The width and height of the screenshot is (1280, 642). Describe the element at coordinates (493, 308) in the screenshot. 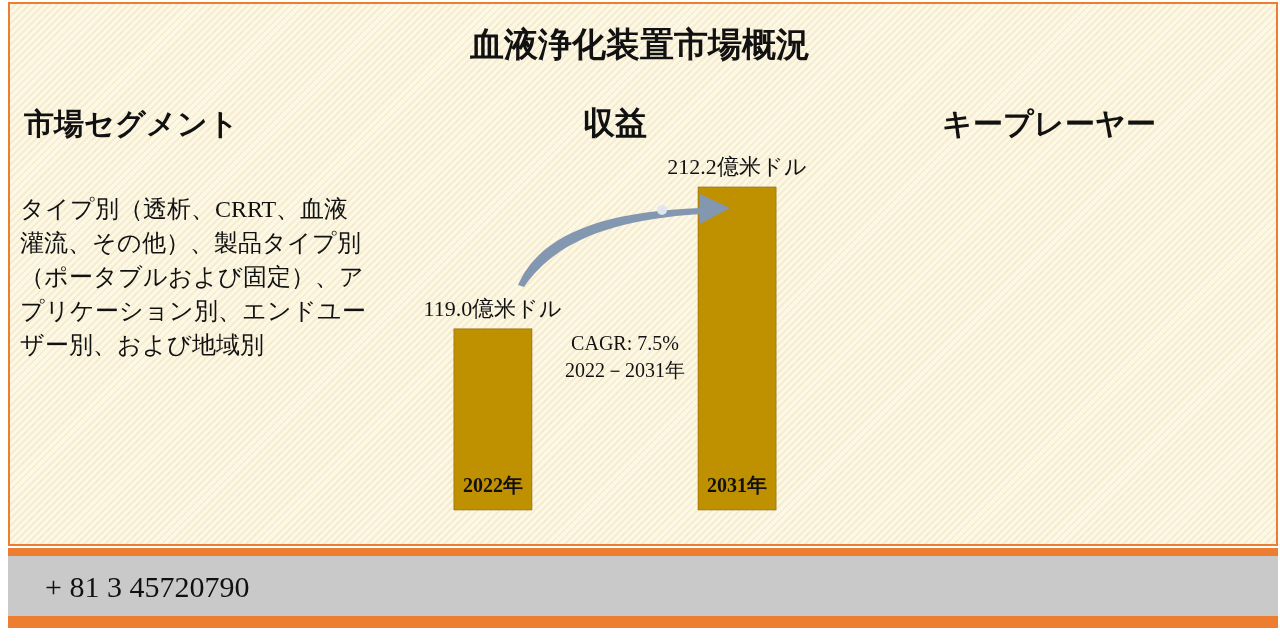

I see `data-label: 119.0億米ドル` at that location.